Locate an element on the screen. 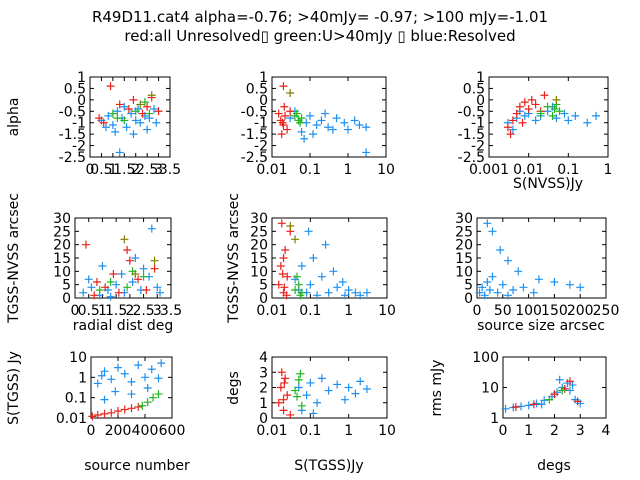  y-tick-label: 100 is located at coordinates (485, 358).